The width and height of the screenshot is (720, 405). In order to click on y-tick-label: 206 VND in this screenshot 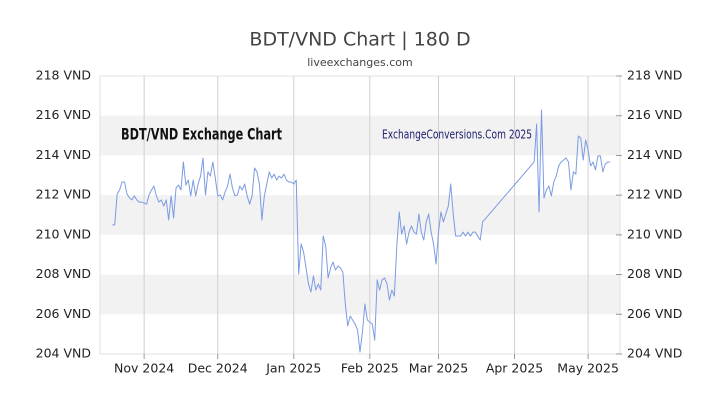, I will do `click(63, 313)`.